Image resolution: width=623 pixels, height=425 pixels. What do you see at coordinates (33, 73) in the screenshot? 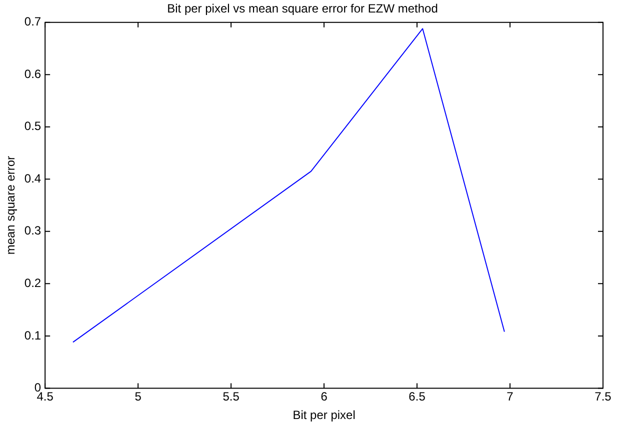
I see `y-tick-label: 0.6` at bounding box center [33, 73].